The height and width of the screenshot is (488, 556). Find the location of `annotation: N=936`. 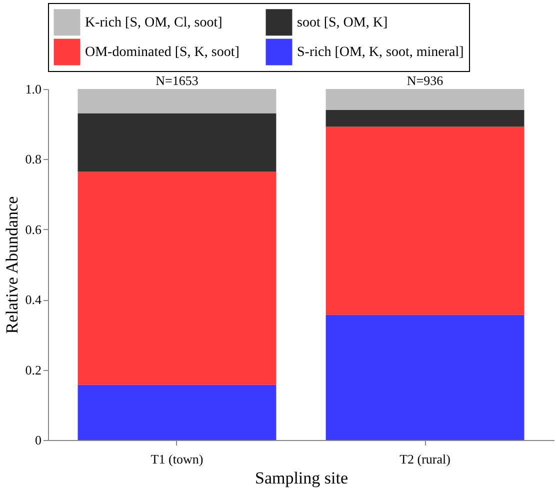

annotation: N=936 is located at coordinates (425, 80).